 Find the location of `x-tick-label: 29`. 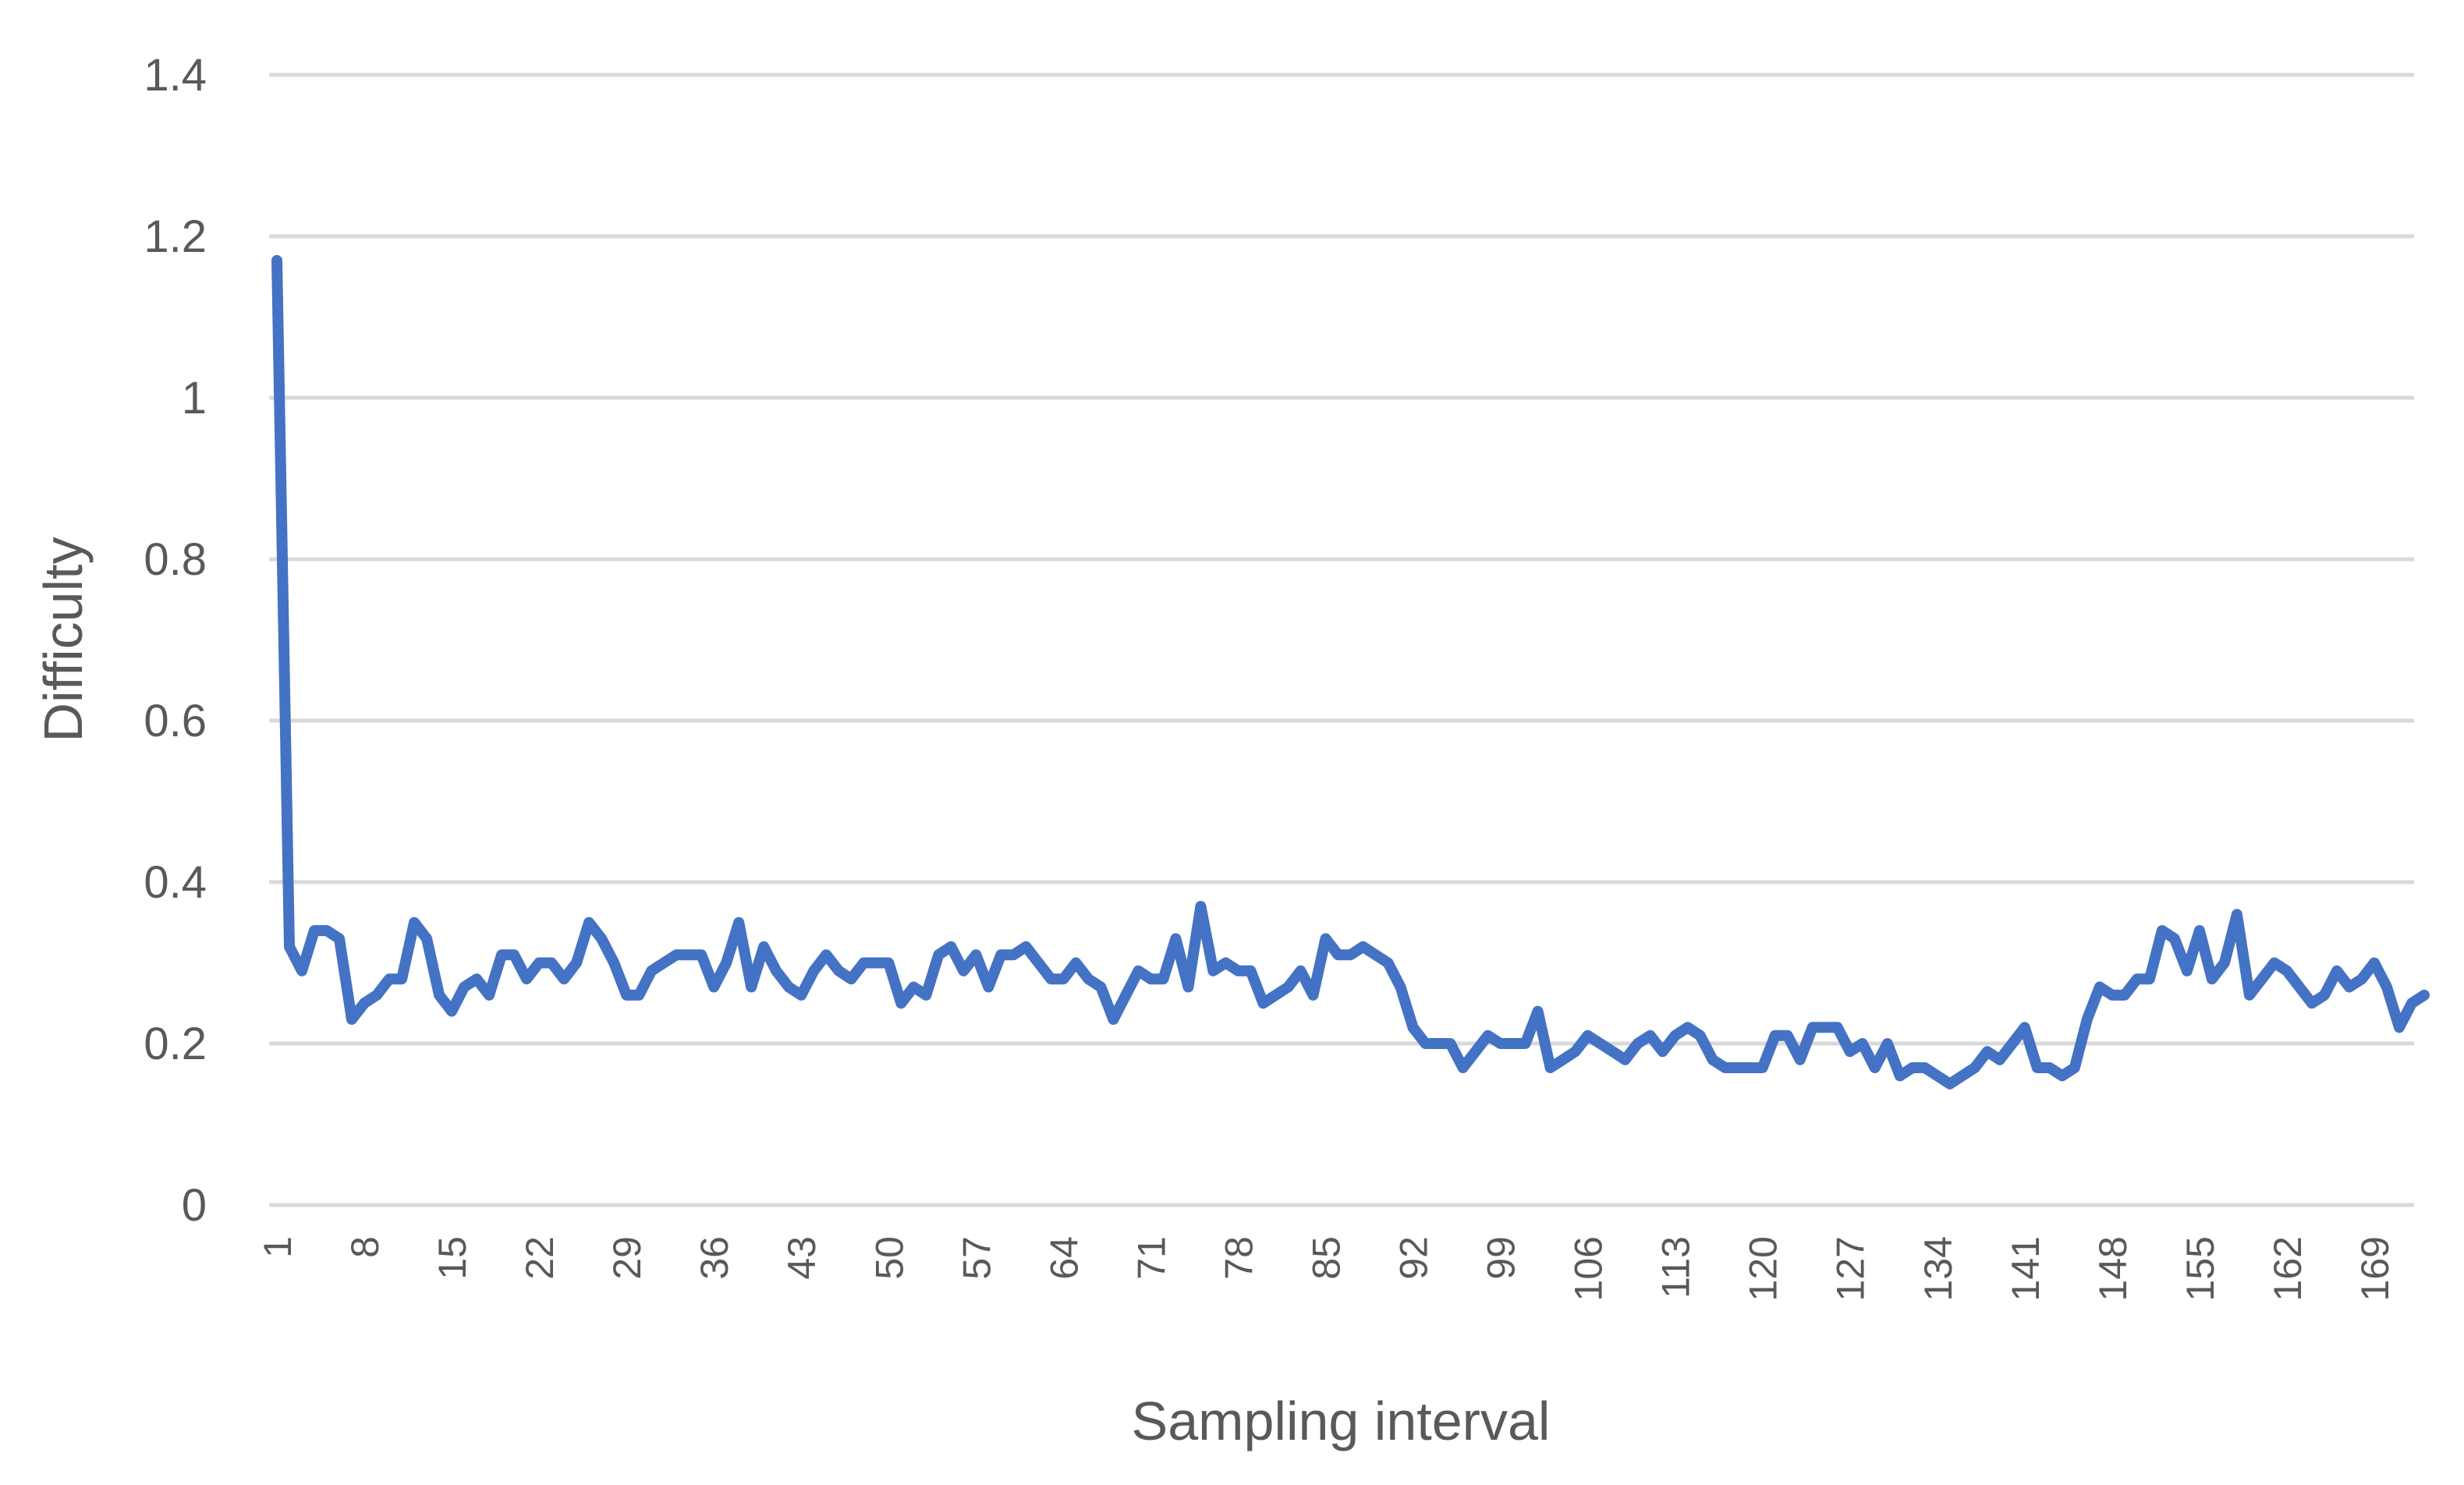

x-tick-label: 29 is located at coordinates (627, 1258).